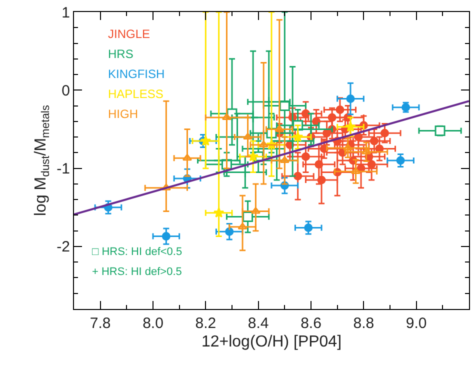  I want to click on y-tick-label: 0, so click(66, 91).